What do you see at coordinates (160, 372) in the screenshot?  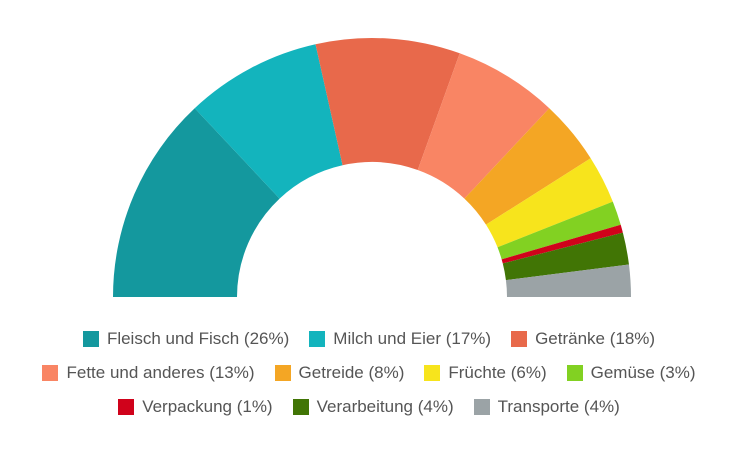 I see `legend-label: Fette und anderes (13%)` at bounding box center [160, 372].